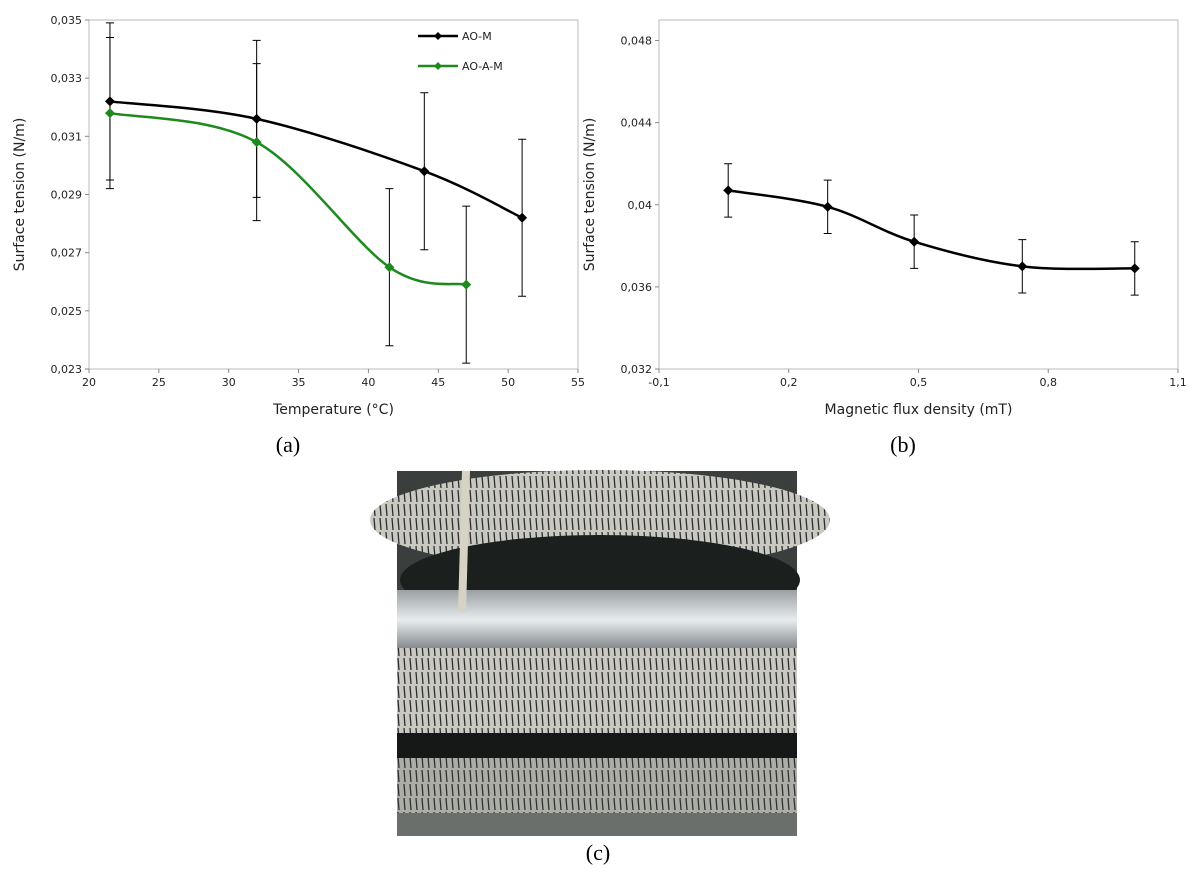 Image resolution: width=1194 pixels, height=882 pixels. Describe the element at coordinates (288, 444) in the screenshot. I see `panel-caption: (a)` at that location.